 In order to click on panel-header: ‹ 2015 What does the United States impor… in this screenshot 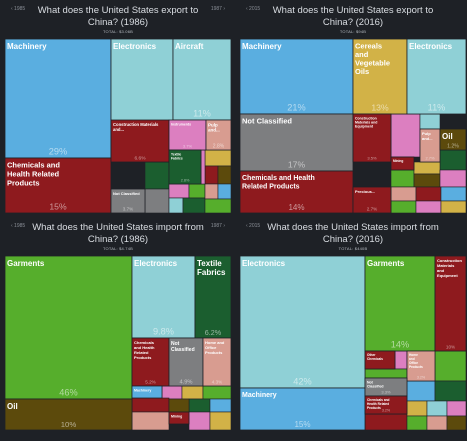, I will do `click(353, 235)`.